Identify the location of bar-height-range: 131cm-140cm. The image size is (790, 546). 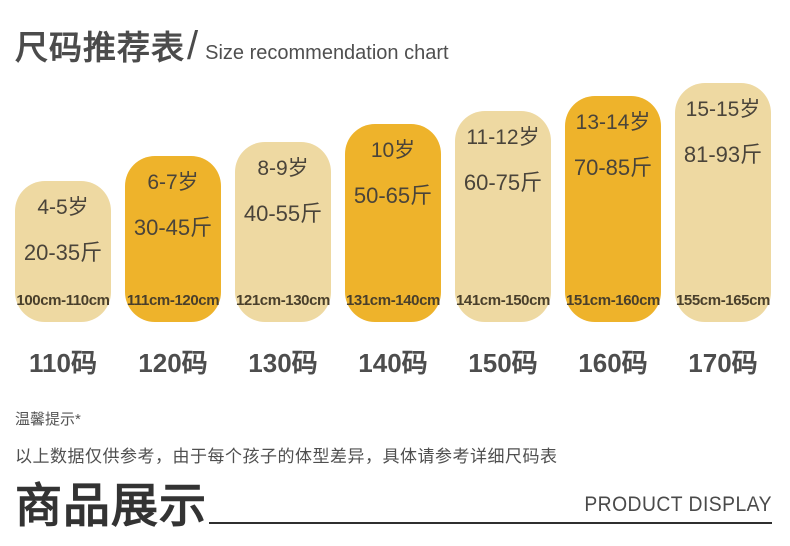
(392, 300).